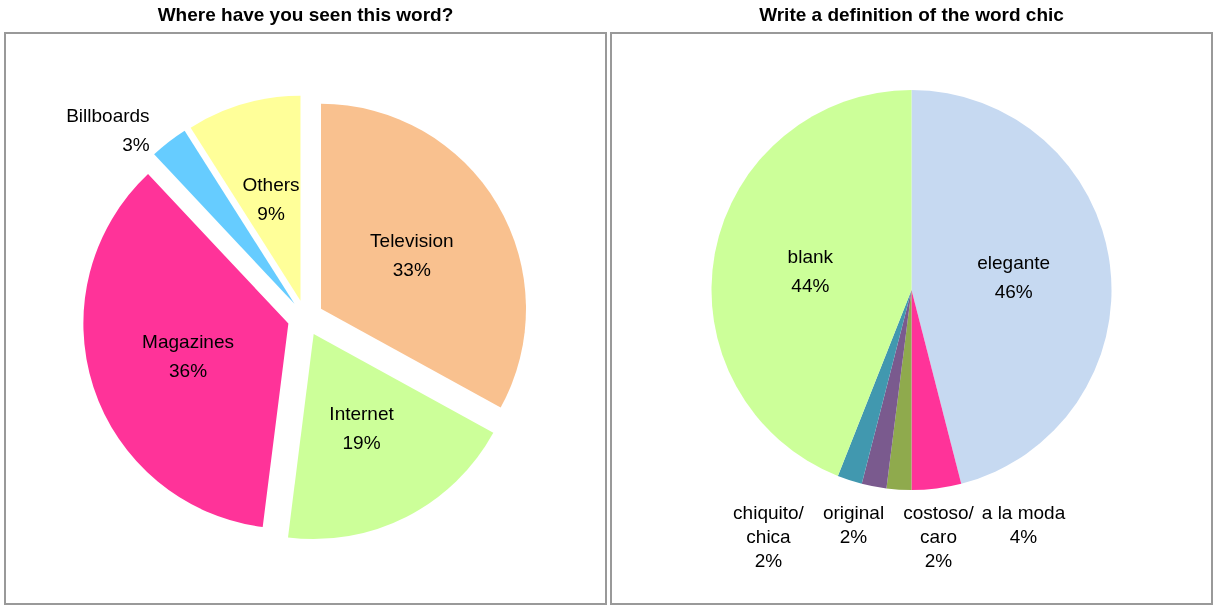  I want to click on data-label: 4%, so click(1023, 536).